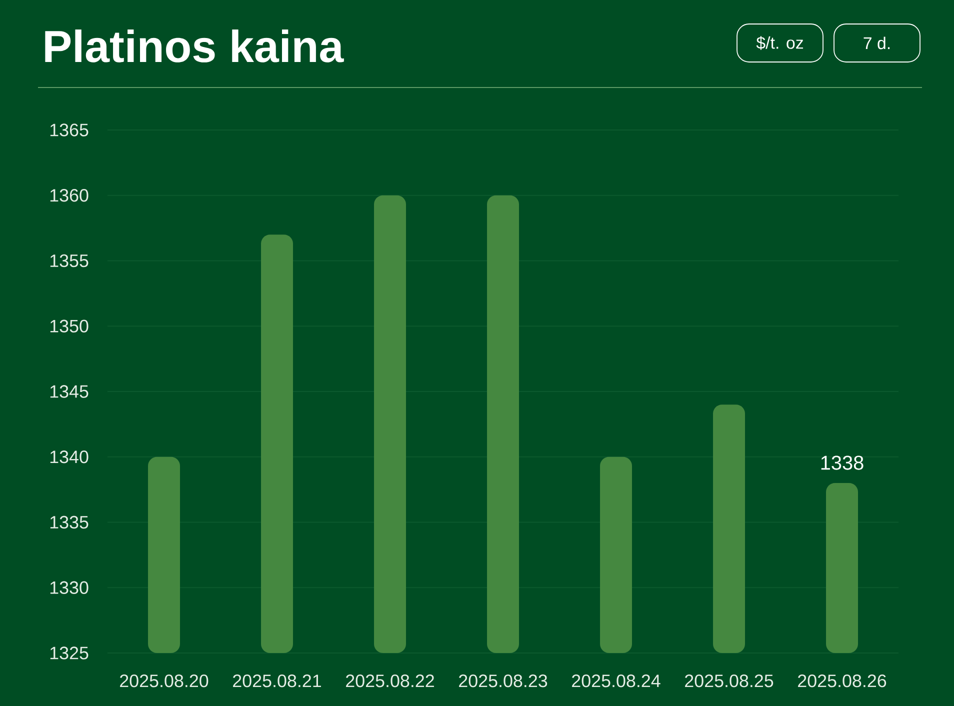  What do you see at coordinates (69, 391) in the screenshot?
I see `y-tick-label: 1345` at bounding box center [69, 391].